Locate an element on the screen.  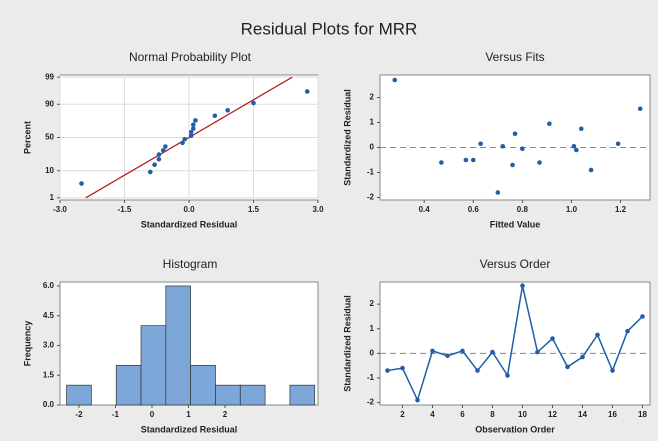
x-tick-label: 4 is located at coordinates (432, 414).